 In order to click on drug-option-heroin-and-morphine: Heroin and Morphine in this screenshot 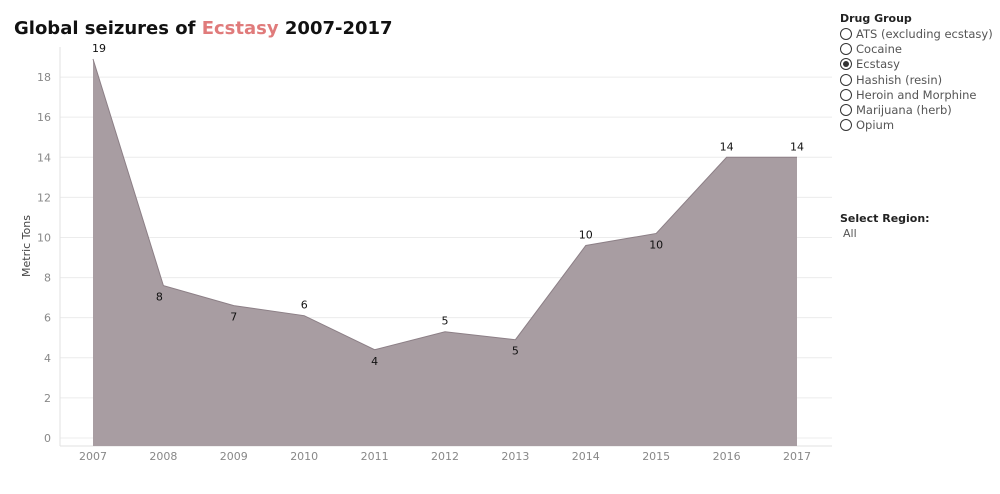, I will do `click(920, 94)`.